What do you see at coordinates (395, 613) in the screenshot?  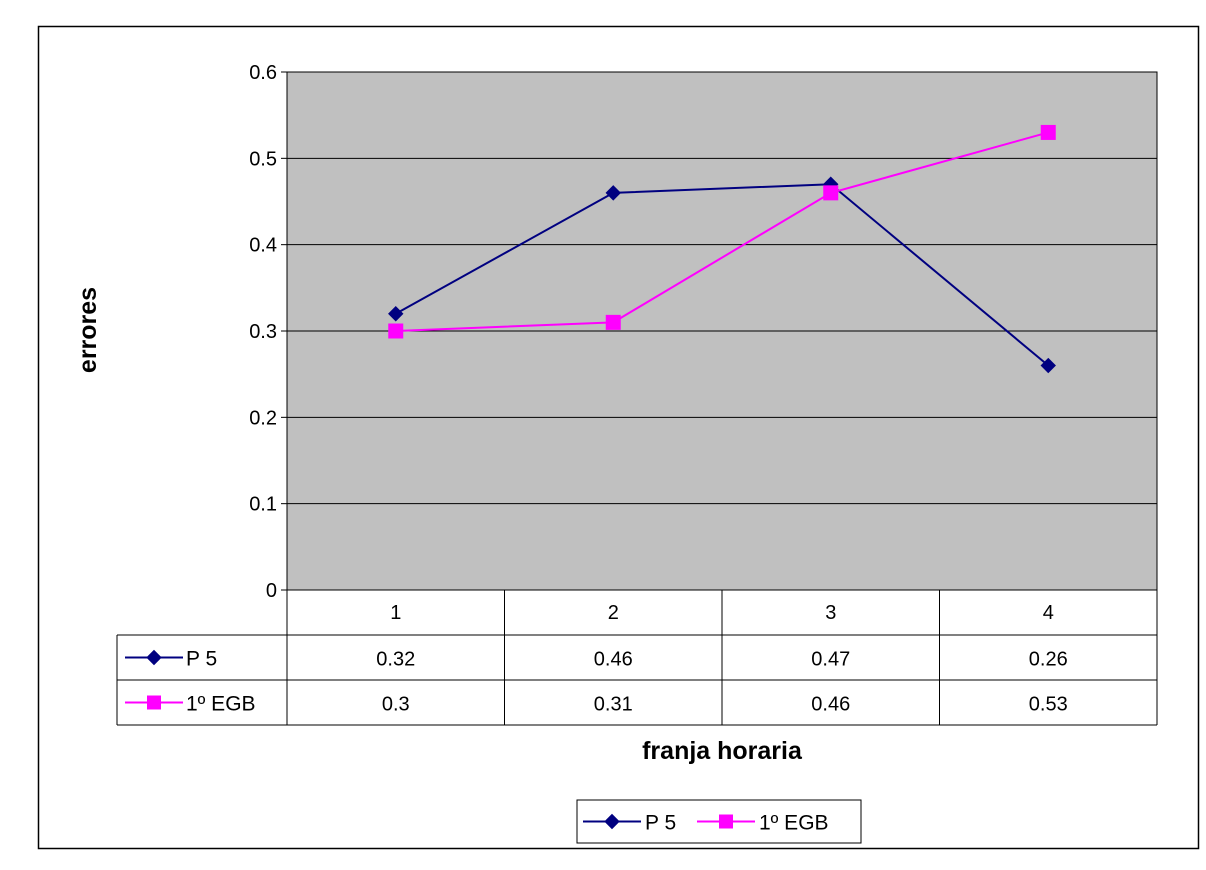 I see `x-tick-label: 1` at bounding box center [395, 613].